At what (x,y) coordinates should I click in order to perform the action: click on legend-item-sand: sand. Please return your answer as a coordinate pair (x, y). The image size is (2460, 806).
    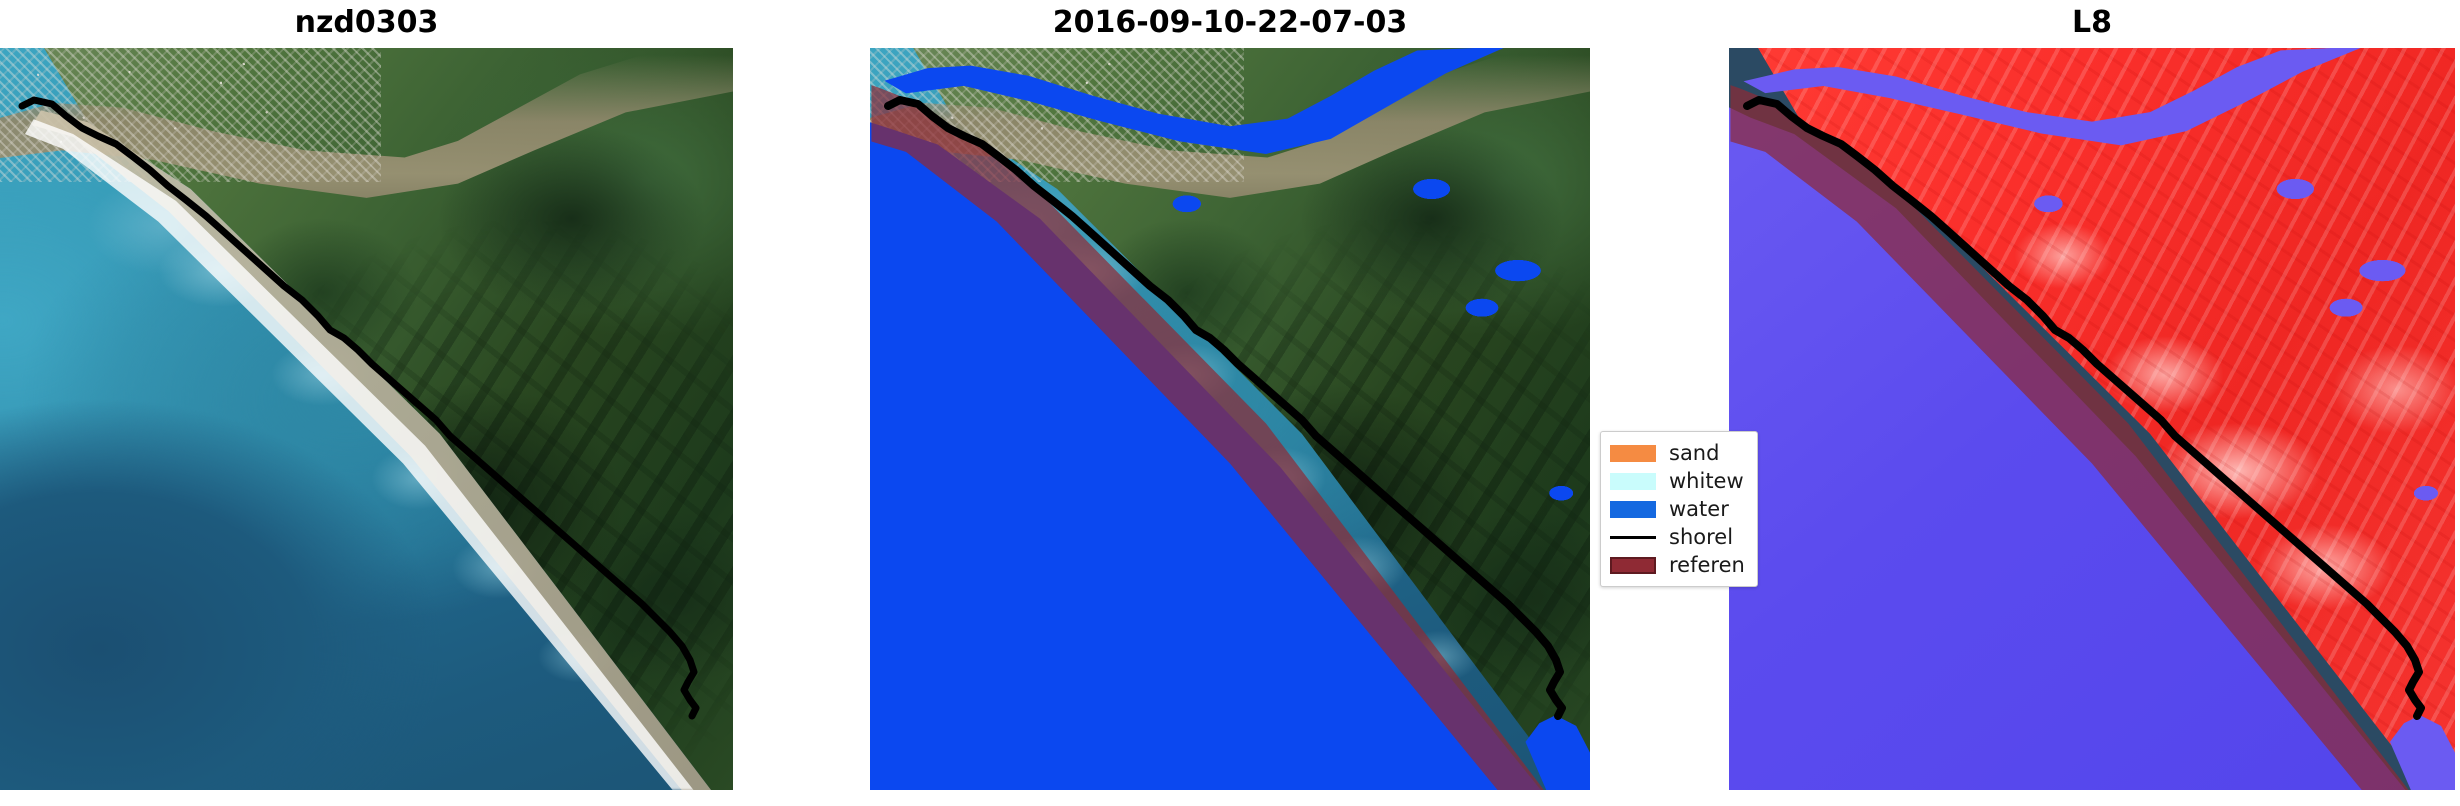
    Looking at the image, I should click on (1679, 453).